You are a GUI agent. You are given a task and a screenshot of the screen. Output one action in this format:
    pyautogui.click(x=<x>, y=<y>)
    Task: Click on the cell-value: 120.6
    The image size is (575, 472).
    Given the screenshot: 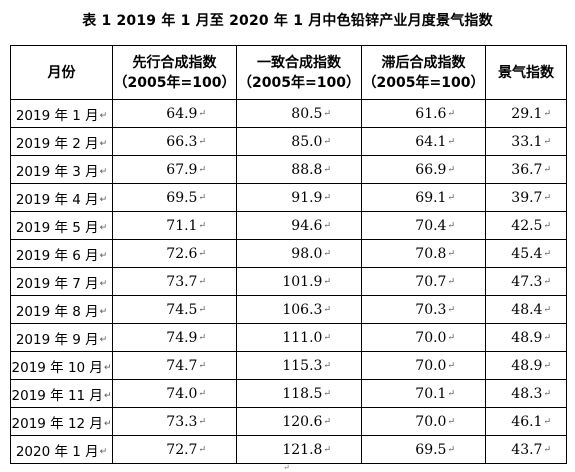 What is the action you would take?
    pyautogui.click(x=302, y=421)
    